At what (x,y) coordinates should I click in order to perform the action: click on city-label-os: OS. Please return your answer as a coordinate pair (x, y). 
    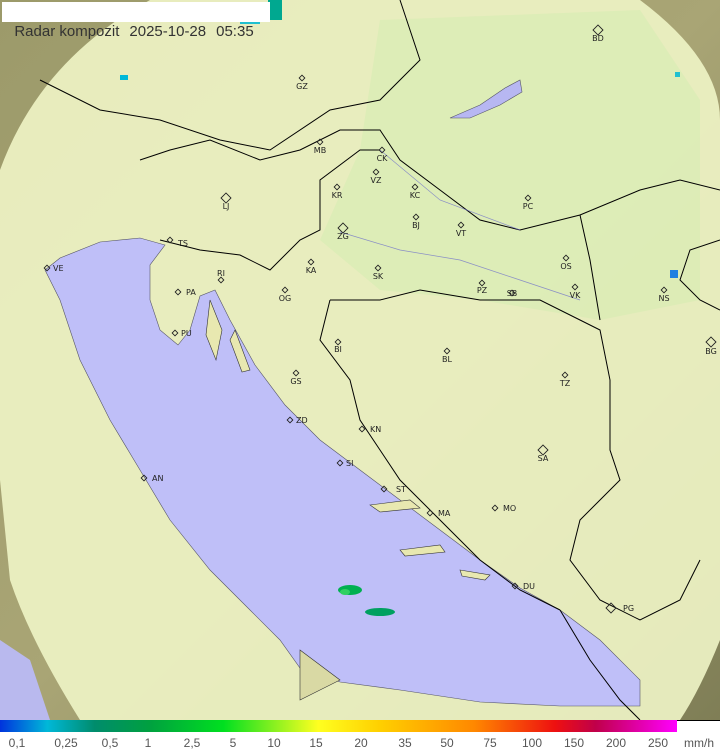
    Looking at the image, I should click on (565, 266).